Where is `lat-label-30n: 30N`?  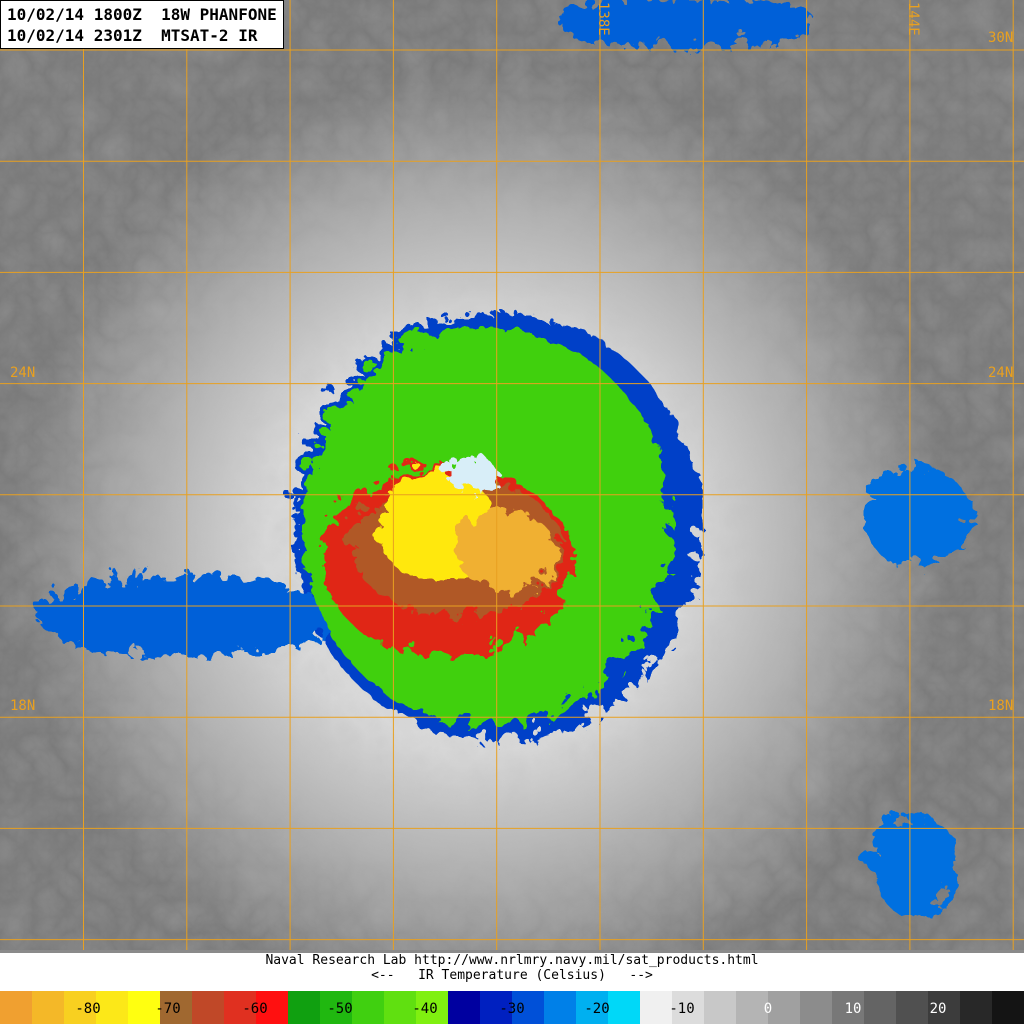
lat-label-30n: 30N is located at coordinates (1001, 38).